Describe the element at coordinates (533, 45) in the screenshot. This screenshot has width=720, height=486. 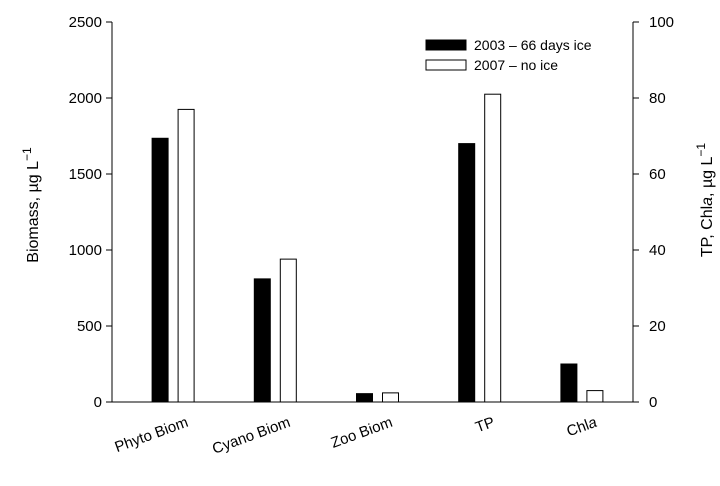
I see `legend-label: 2003 – 66 days ice` at that location.